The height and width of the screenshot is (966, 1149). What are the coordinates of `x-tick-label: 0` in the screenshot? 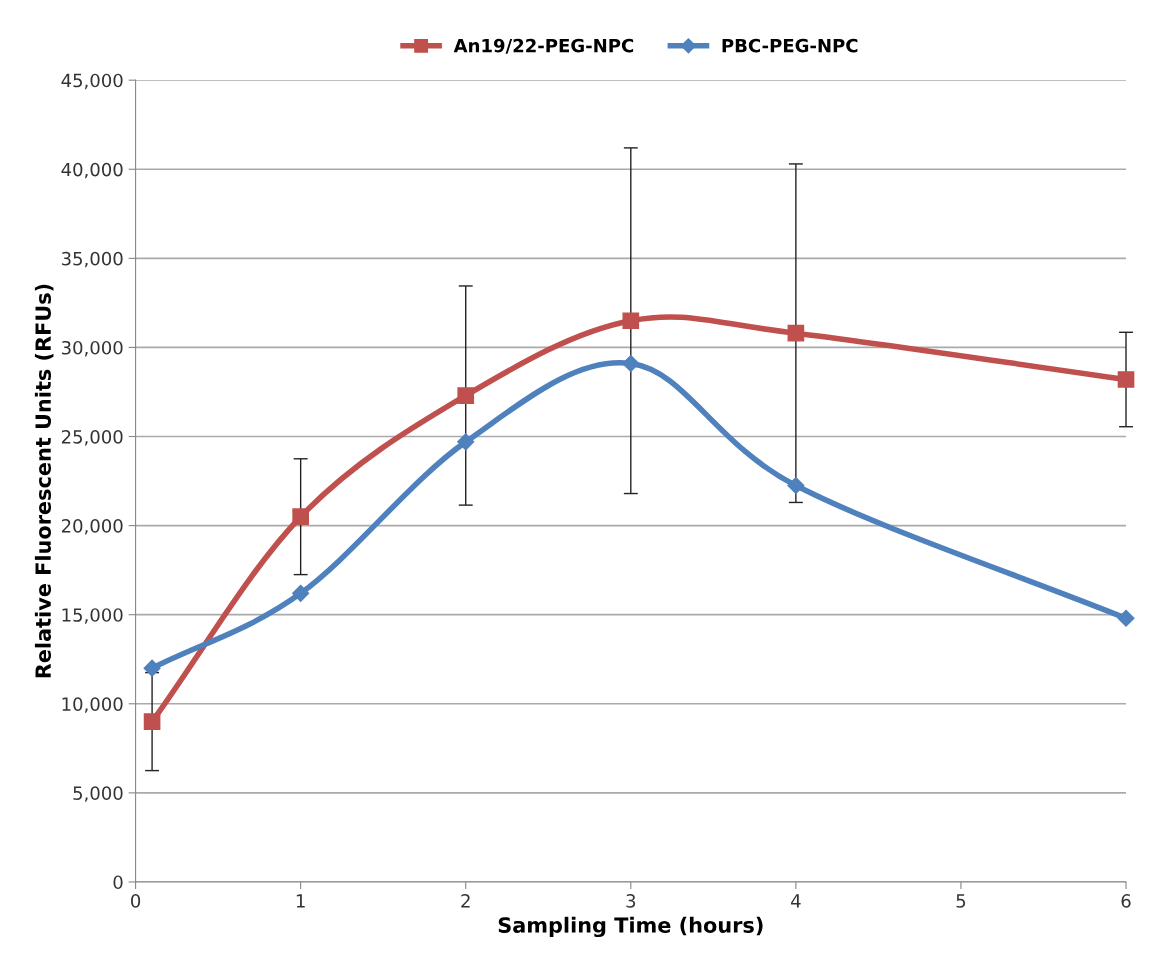 It's located at (136, 901).